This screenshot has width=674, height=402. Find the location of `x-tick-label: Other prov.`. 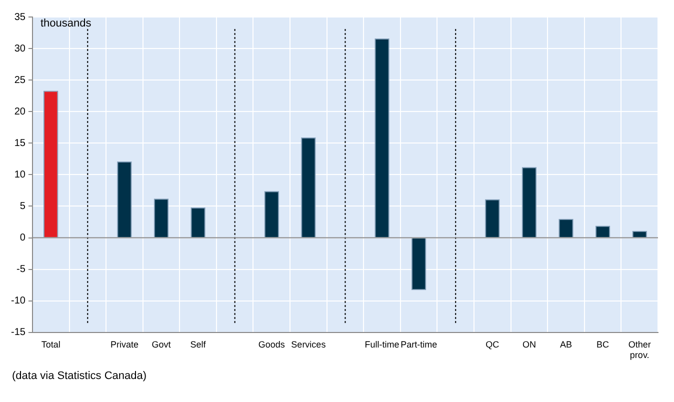

x-tick-label: Other prov. is located at coordinates (639, 349).